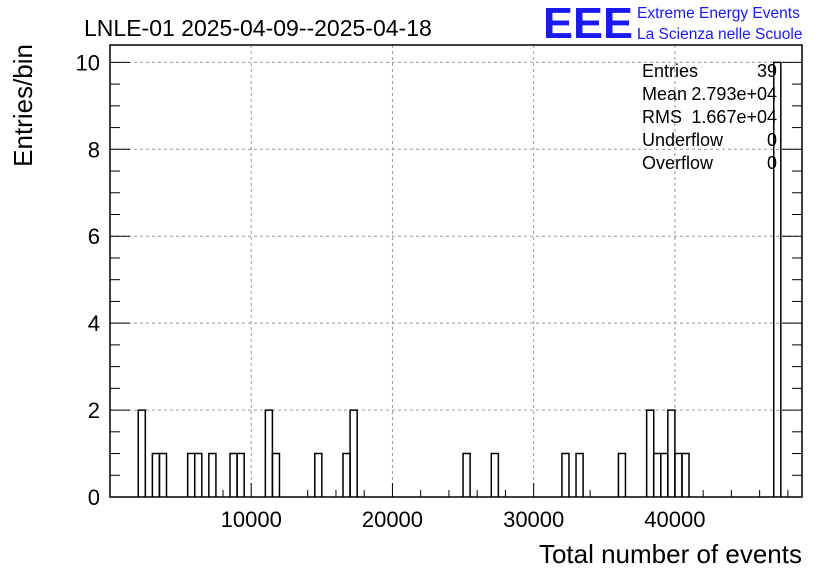 This screenshot has height=572, width=836. What do you see at coordinates (718, 13) in the screenshot?
I see `eee-logo-line1: Extreme Energy Events` at bounding box center [718, 13].